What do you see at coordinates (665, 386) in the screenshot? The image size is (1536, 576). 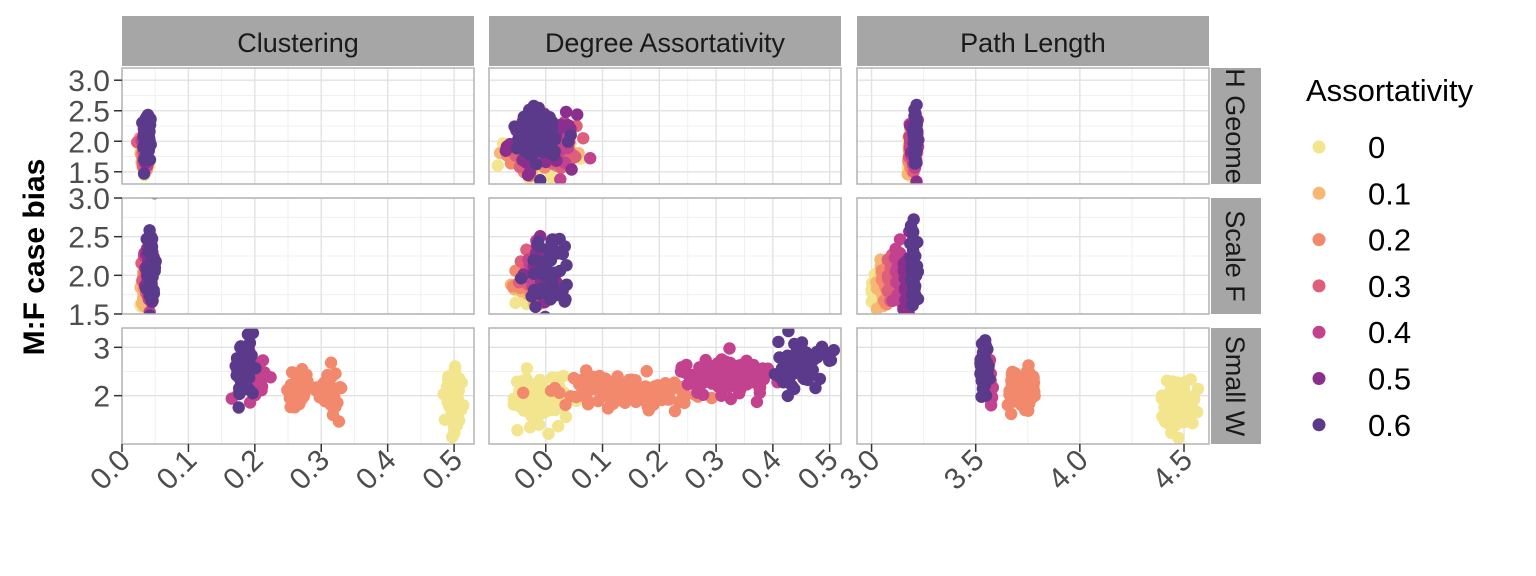 I see `facet-panel-r2-c1` at bounding box center [665, 386].